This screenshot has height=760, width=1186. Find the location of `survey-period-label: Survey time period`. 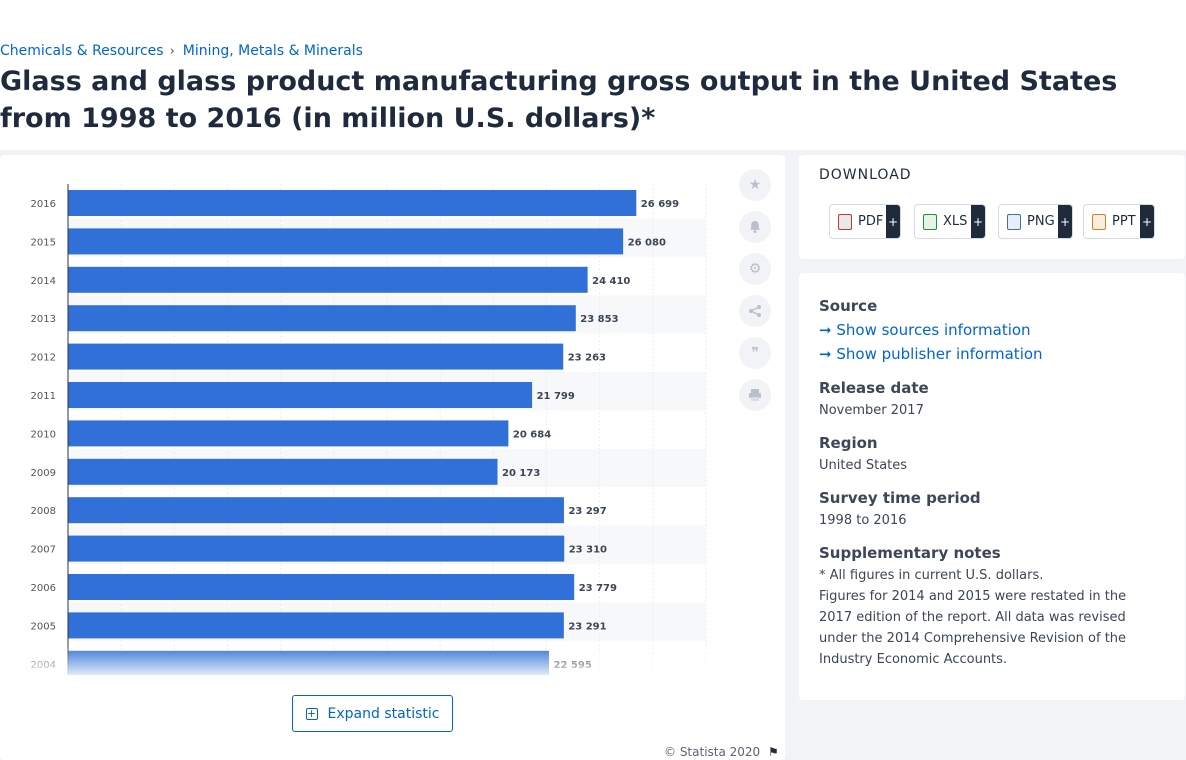

survey-period-label: Survey time period is located at coordinates (900, 498).